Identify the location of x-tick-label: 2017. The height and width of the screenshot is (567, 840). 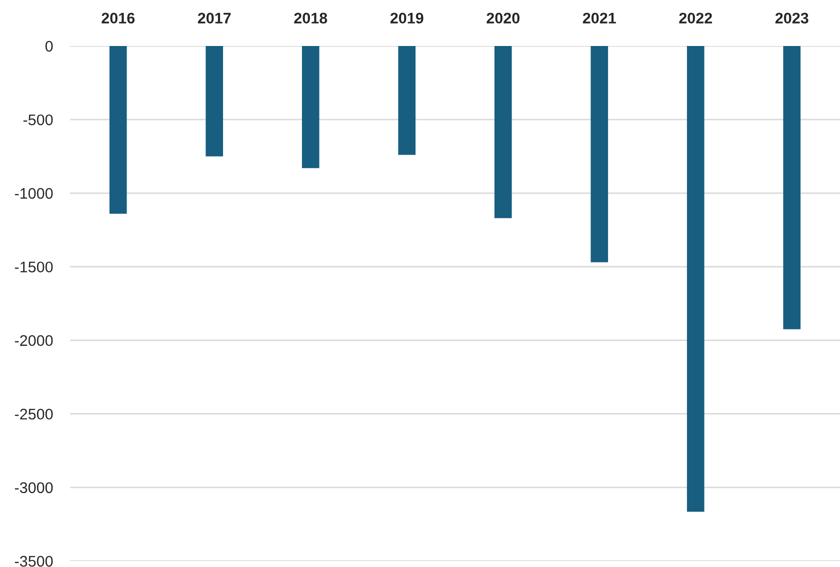
(214, 18).